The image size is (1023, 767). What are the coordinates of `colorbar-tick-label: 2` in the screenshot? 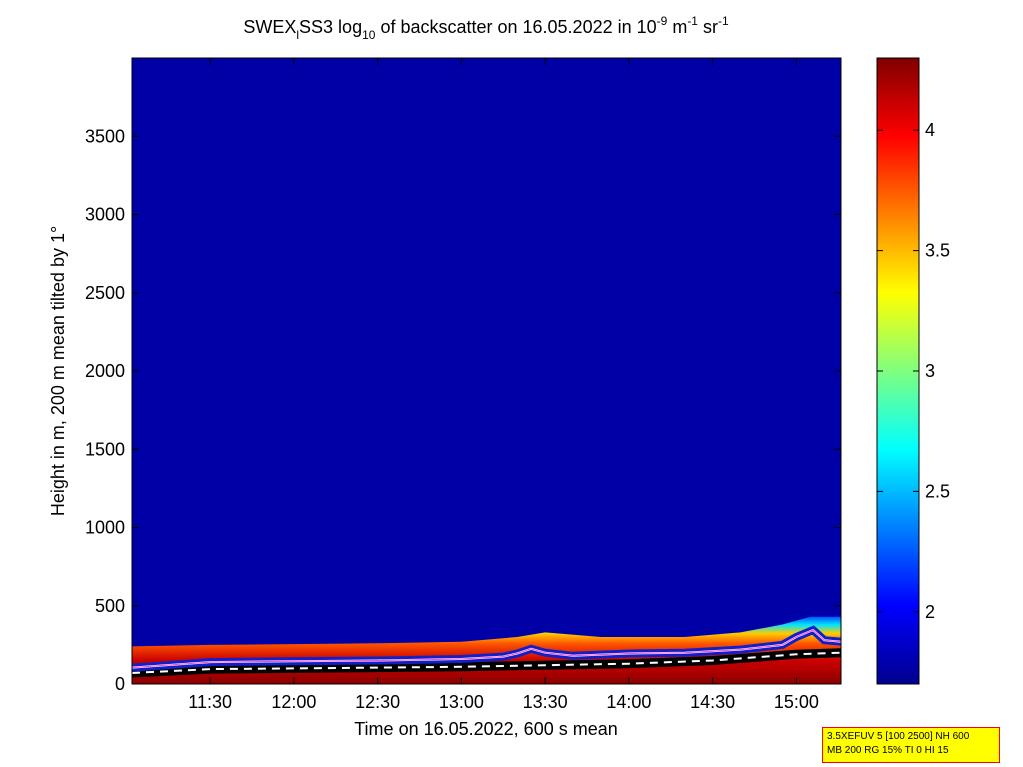 It's located at (930, 612).